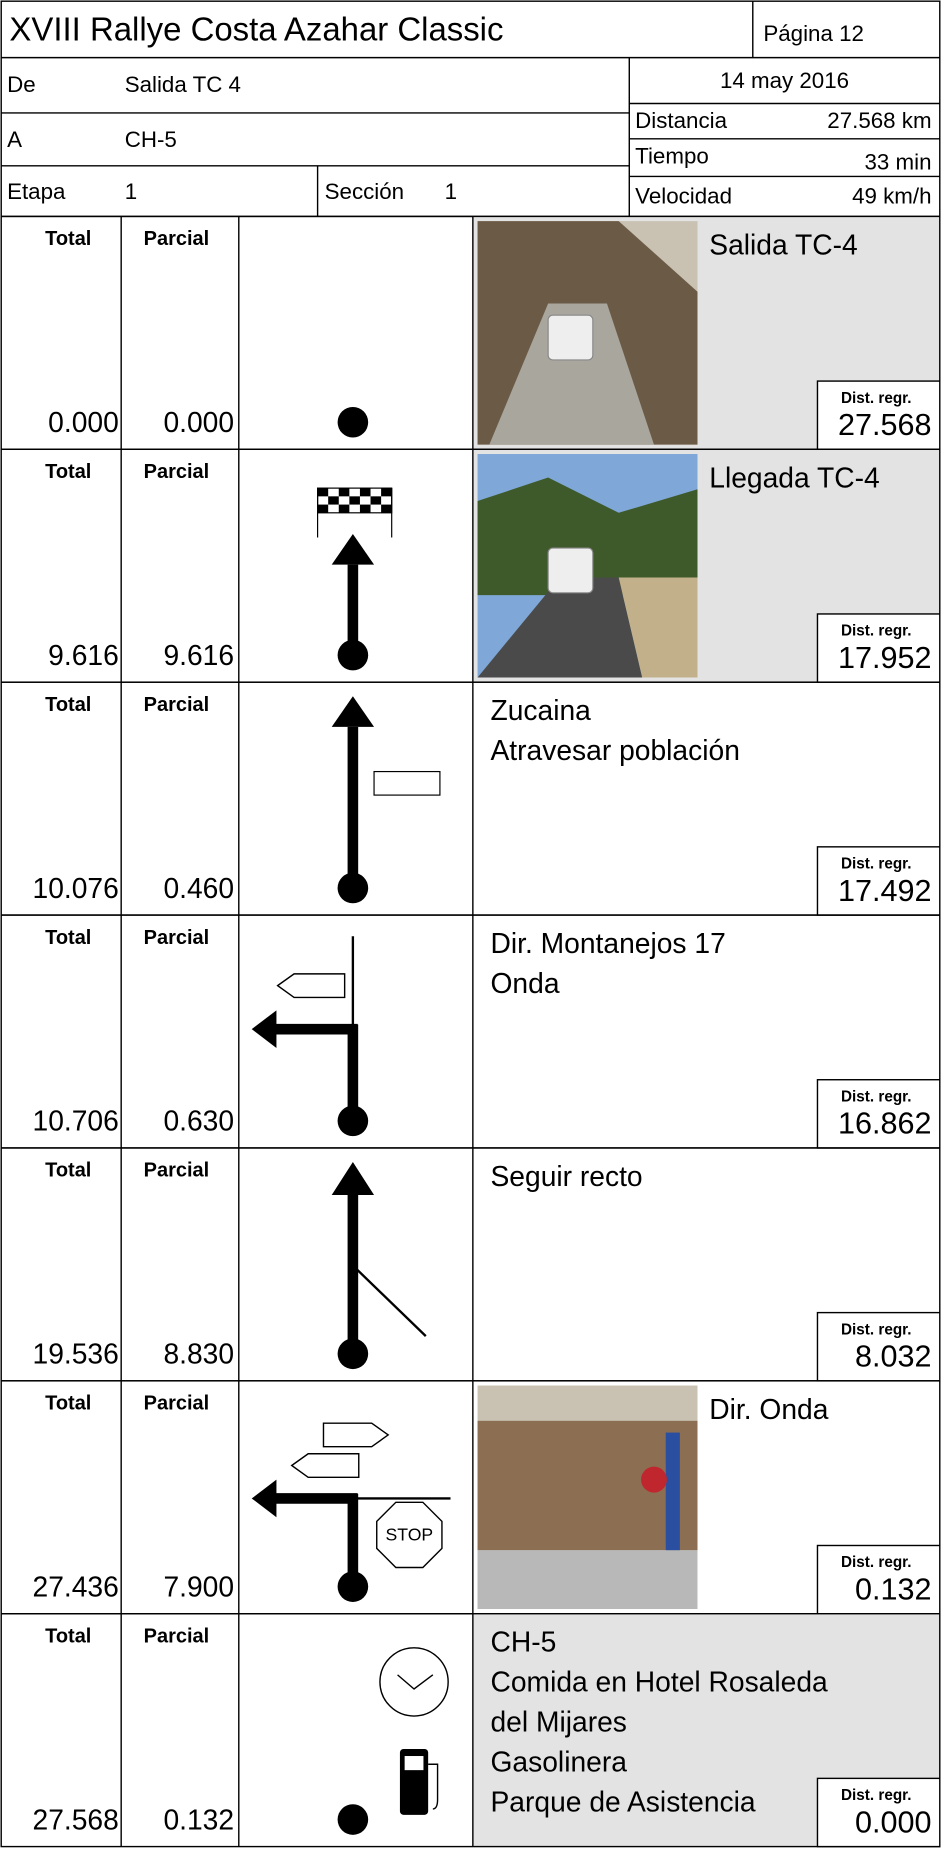 The image size is (941, 1856). What do you see at coordinates (885, 1124) in the screenshot?
I see `dist-regr: 16.862` at bounding box center [885, 1124].